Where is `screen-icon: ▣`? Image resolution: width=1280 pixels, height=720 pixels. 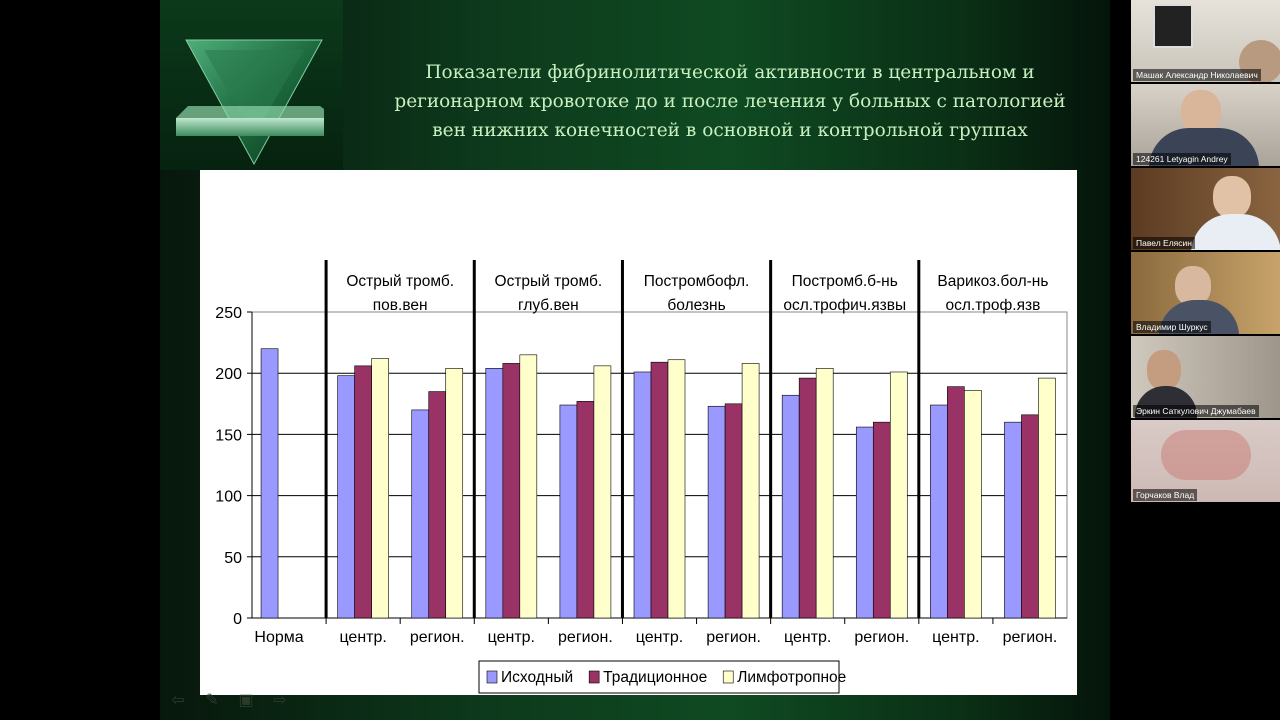 screen-icon: ▣ is located at coordinates (246, 700).